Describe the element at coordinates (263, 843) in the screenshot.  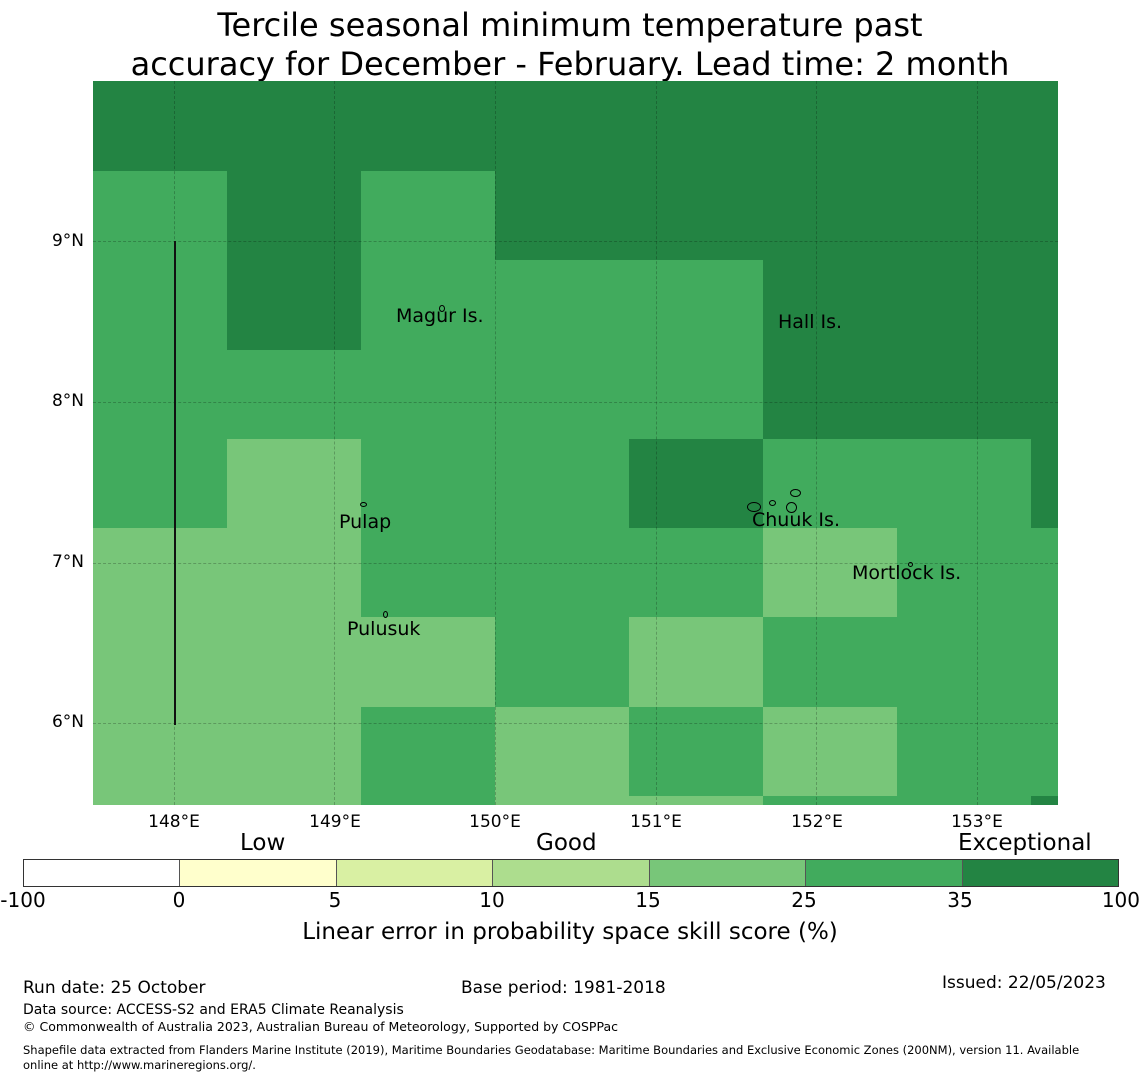
I see `legend-category-low: Low` at that location.